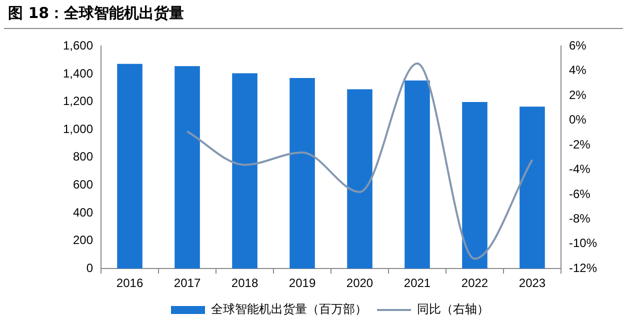 This screenshot has width=627, height=332. I want to click on y2-tick-label: -4%, so click(579, 169).